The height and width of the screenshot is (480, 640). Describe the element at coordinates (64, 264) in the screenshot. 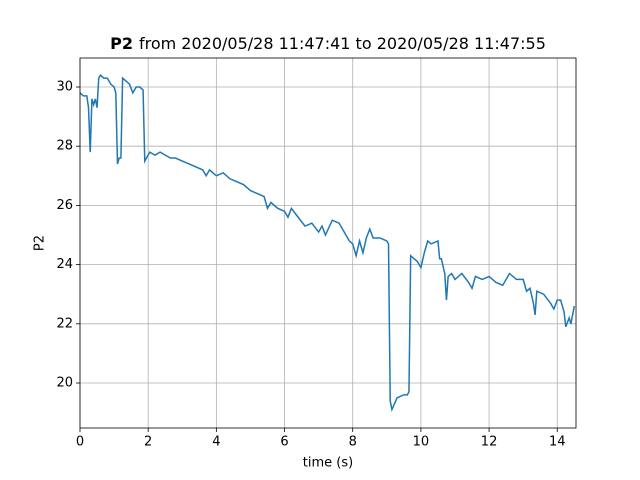

I see `y-tick-label: 24` at that location.